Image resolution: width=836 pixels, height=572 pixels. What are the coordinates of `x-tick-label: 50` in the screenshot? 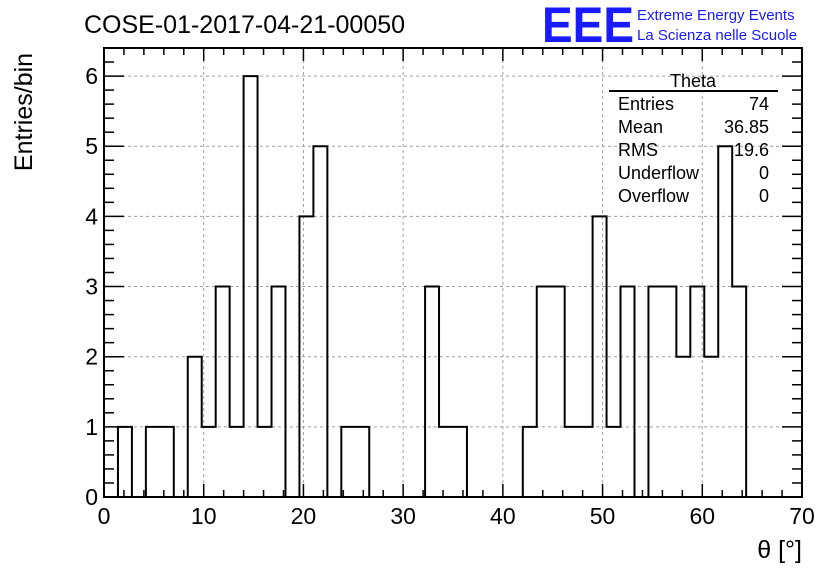 It's located at (603, 516).